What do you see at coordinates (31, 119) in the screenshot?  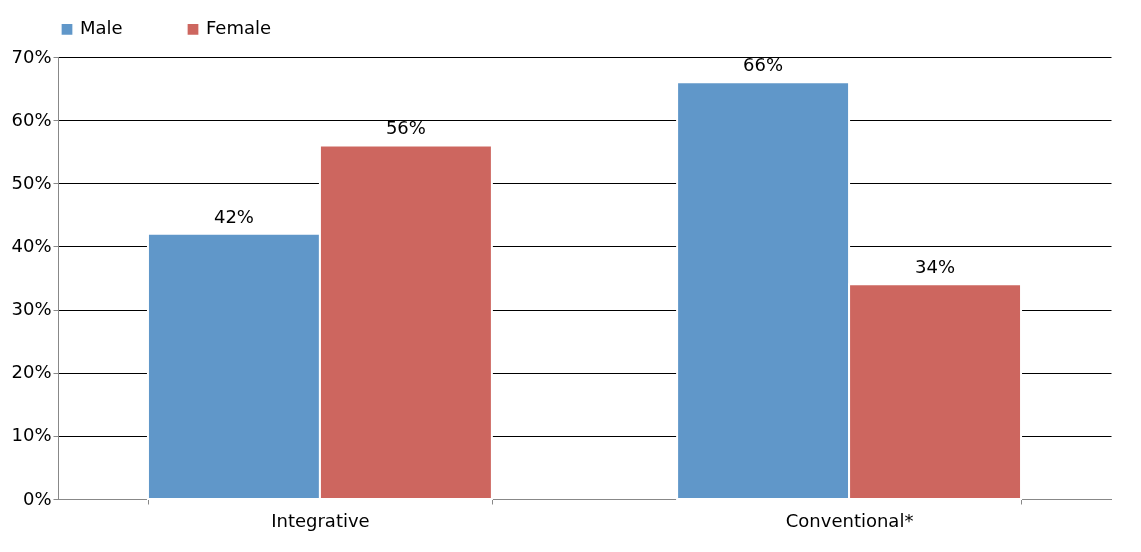 I see `y-tick-label: 60%` at bounding box center [31, 119].